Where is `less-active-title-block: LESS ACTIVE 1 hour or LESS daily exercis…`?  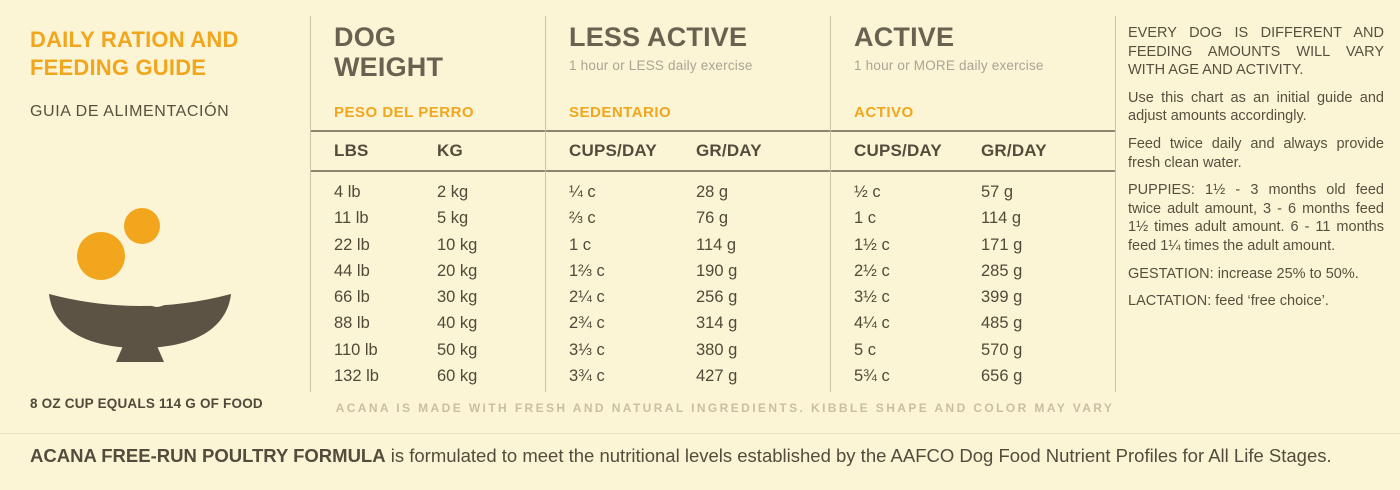
less-active-title-block: LESS ACTIVE 1 hour or LESS daily exercis… is located at coordinates (688, 63).